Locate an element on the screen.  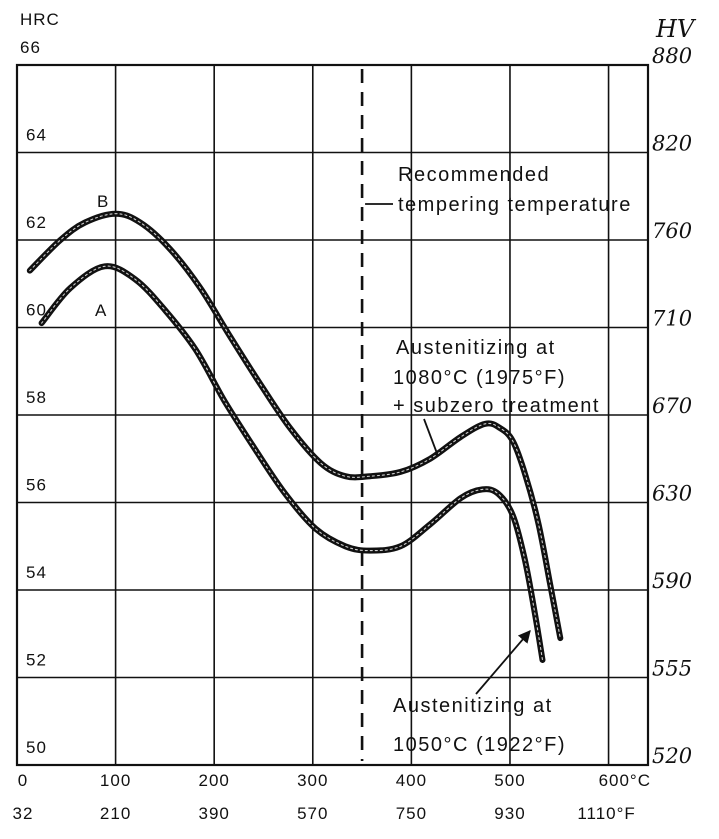
y-tick-label: 50 is located at coordinates (36, 747).